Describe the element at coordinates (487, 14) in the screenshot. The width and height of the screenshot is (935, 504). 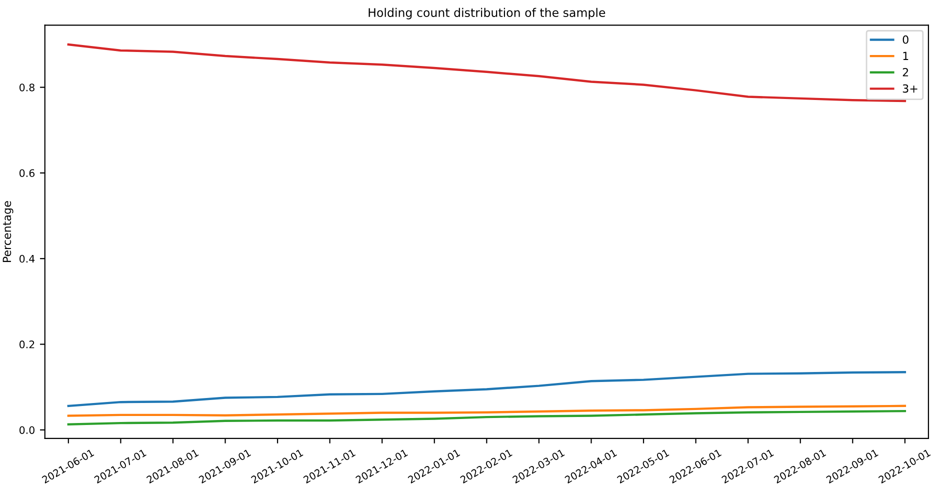
I see `chart-title: Holding count distribution of the sample` at that location.